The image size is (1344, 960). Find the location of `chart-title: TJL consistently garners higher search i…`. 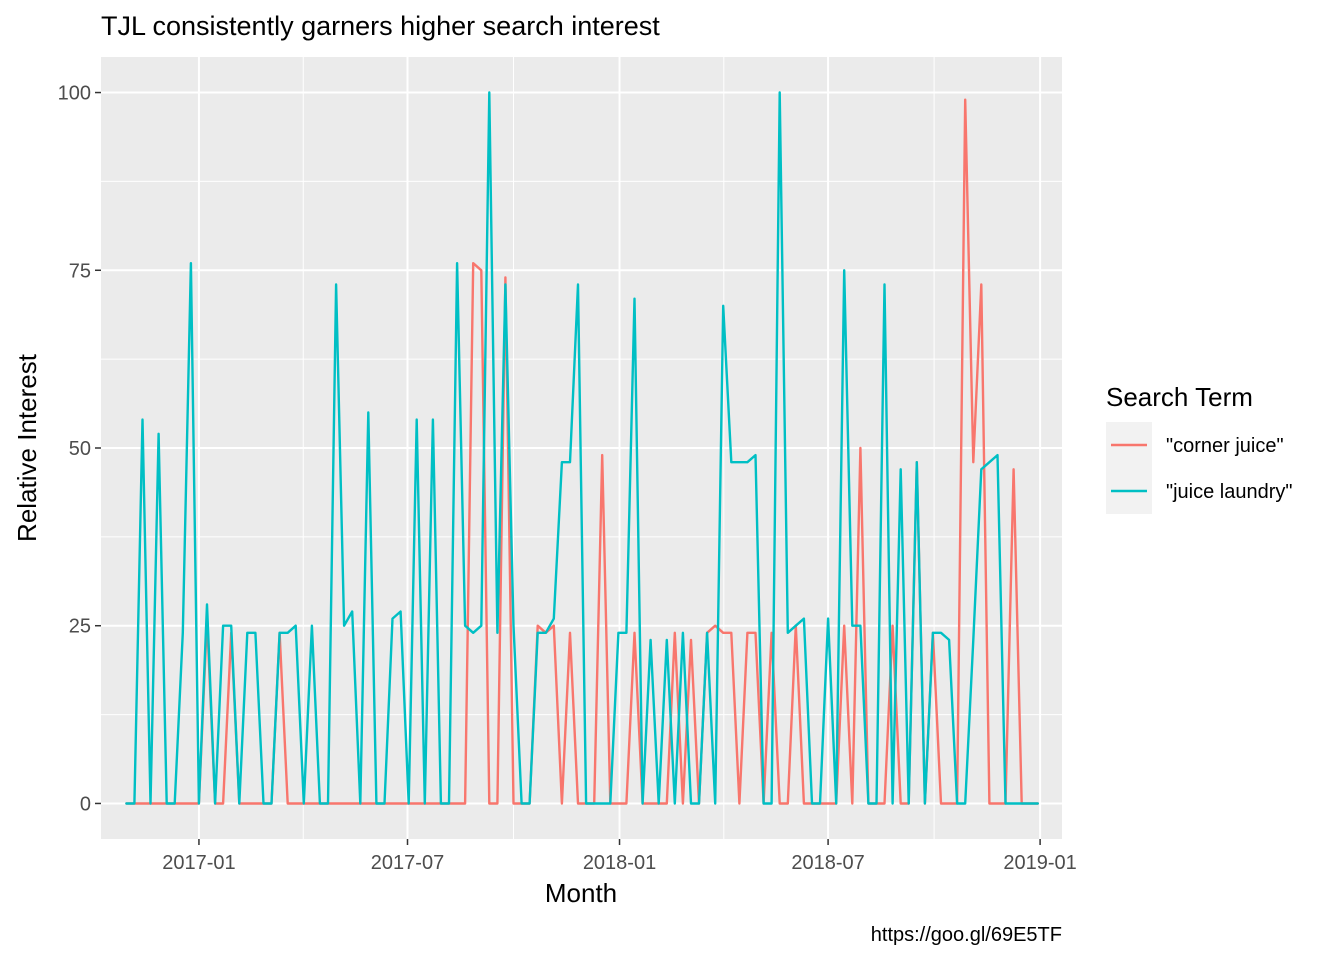

chart-title: TJL consistently garners higher search i… is located at coordinates (380, 26).